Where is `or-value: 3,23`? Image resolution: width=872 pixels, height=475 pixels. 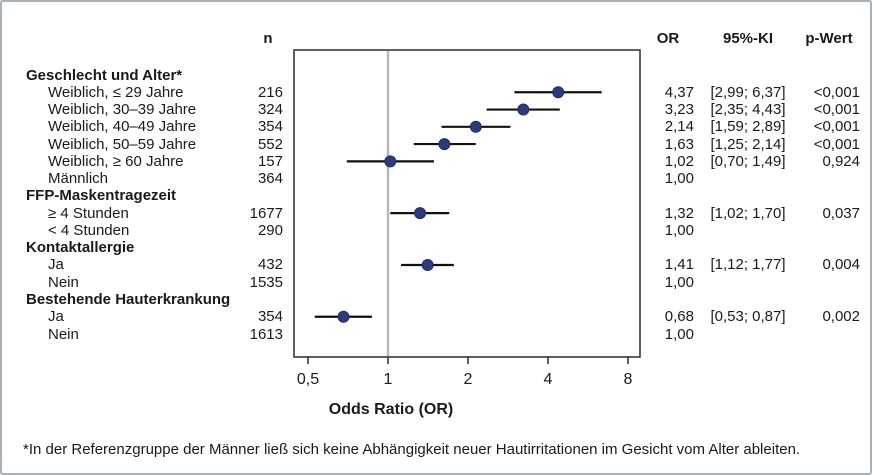
or-value: 3,23 is located at coordinates (679, 110).